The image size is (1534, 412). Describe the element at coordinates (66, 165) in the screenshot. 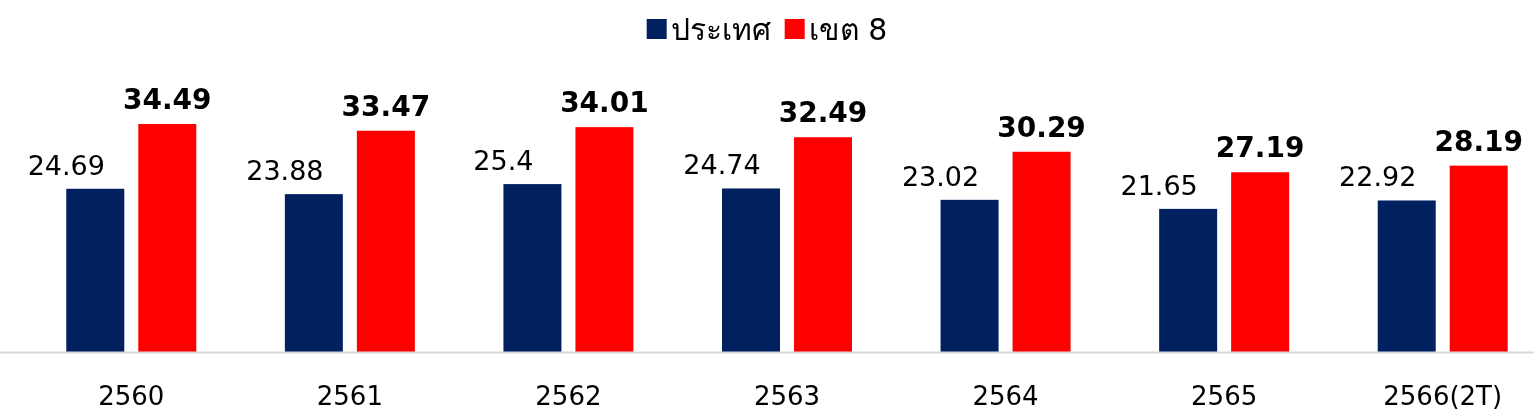

I see `data-label: 24.69` at that location.